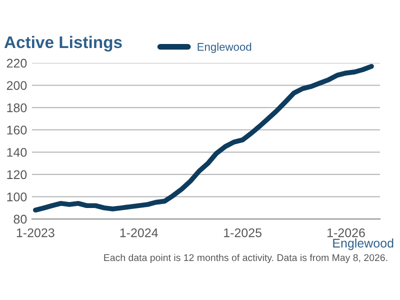 This screenshot has width=400, height=300. I want to click on text: Englewood, so click(363, 244).